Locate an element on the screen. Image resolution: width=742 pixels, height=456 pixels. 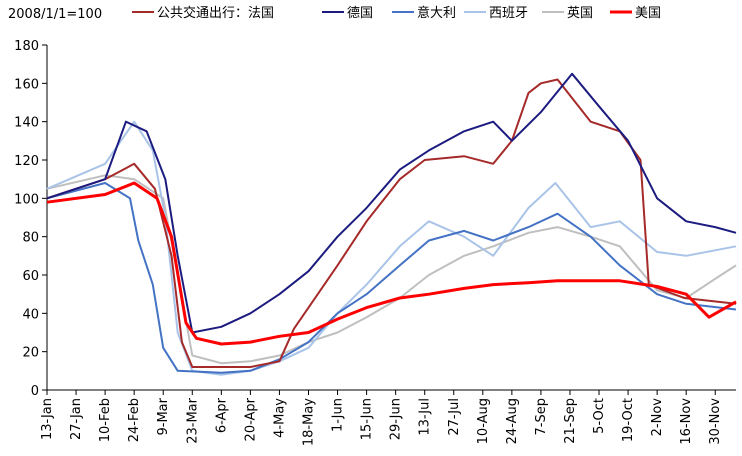
y-tick-label: 20 is located at coordinates (30, 353).